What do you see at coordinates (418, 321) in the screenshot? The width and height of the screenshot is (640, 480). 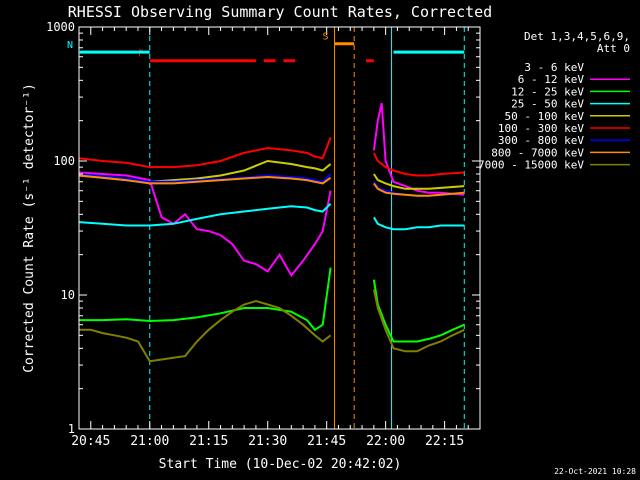 I see `series-7000-15000-kev-line-post` at bounding box center [418, 321].